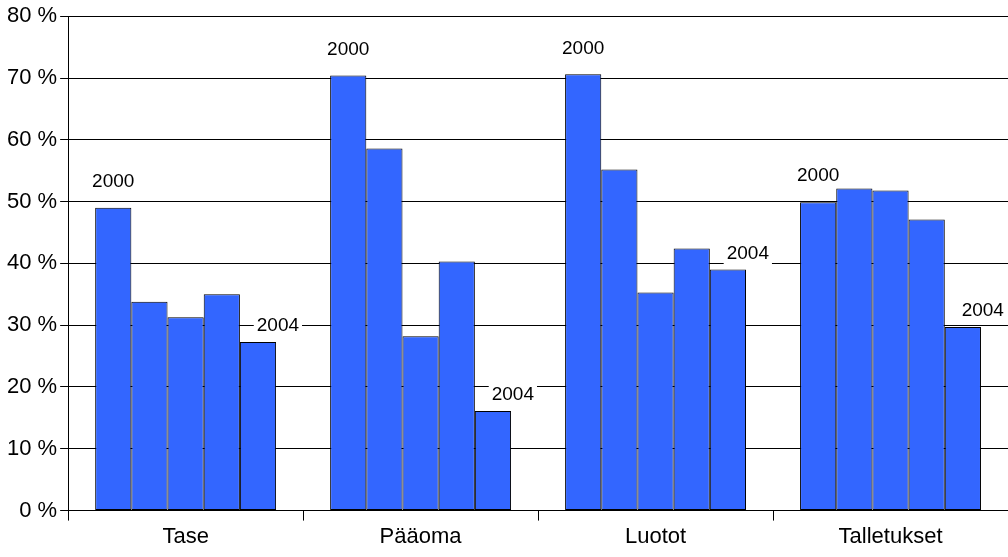 Image resolution: width=1008 pixels, height=557 pixels. I want to click on y-tick-label: 50 %, so click(32, 200).